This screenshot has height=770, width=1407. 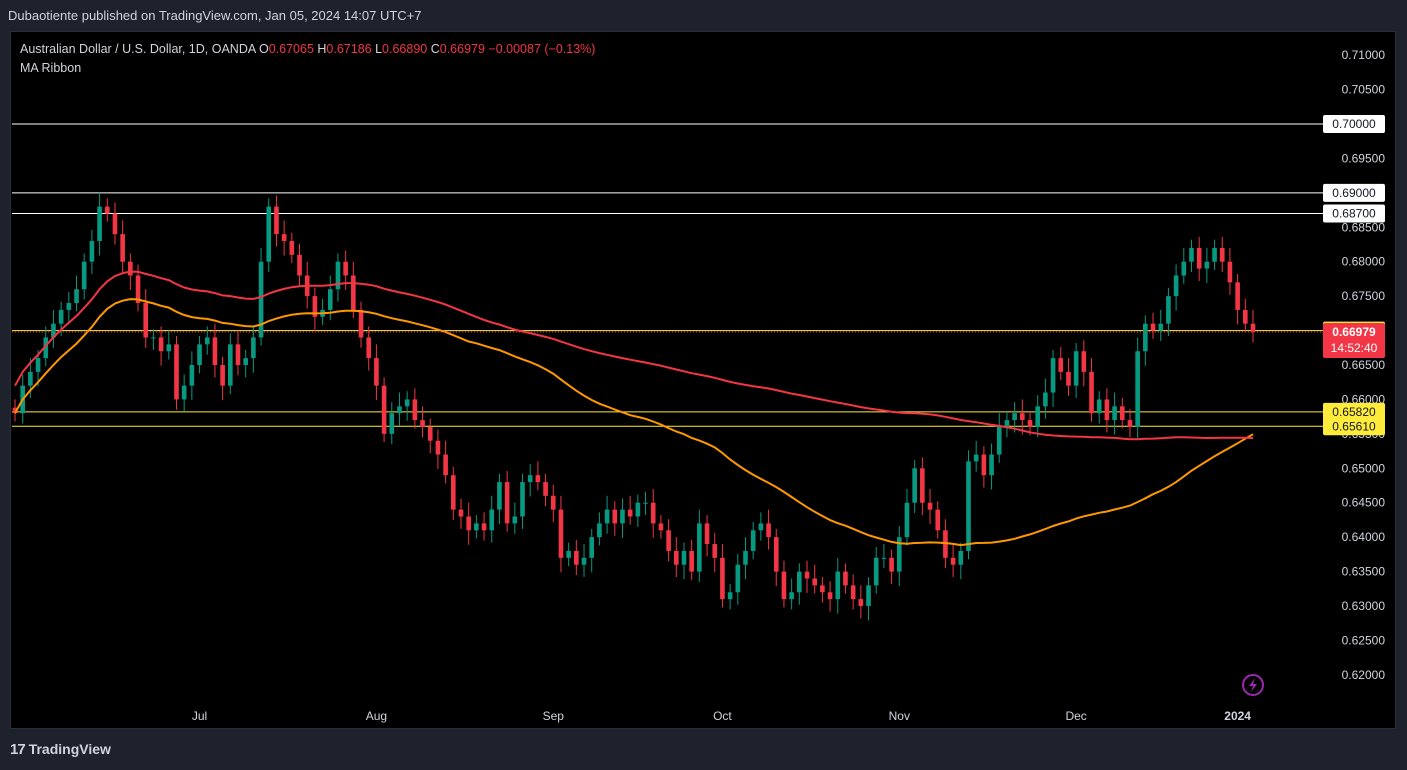 What do you see at coordinates (1354, 193) in the screenshot?
I see `level-label: 0.69000` at bounding box center [1354, 193].